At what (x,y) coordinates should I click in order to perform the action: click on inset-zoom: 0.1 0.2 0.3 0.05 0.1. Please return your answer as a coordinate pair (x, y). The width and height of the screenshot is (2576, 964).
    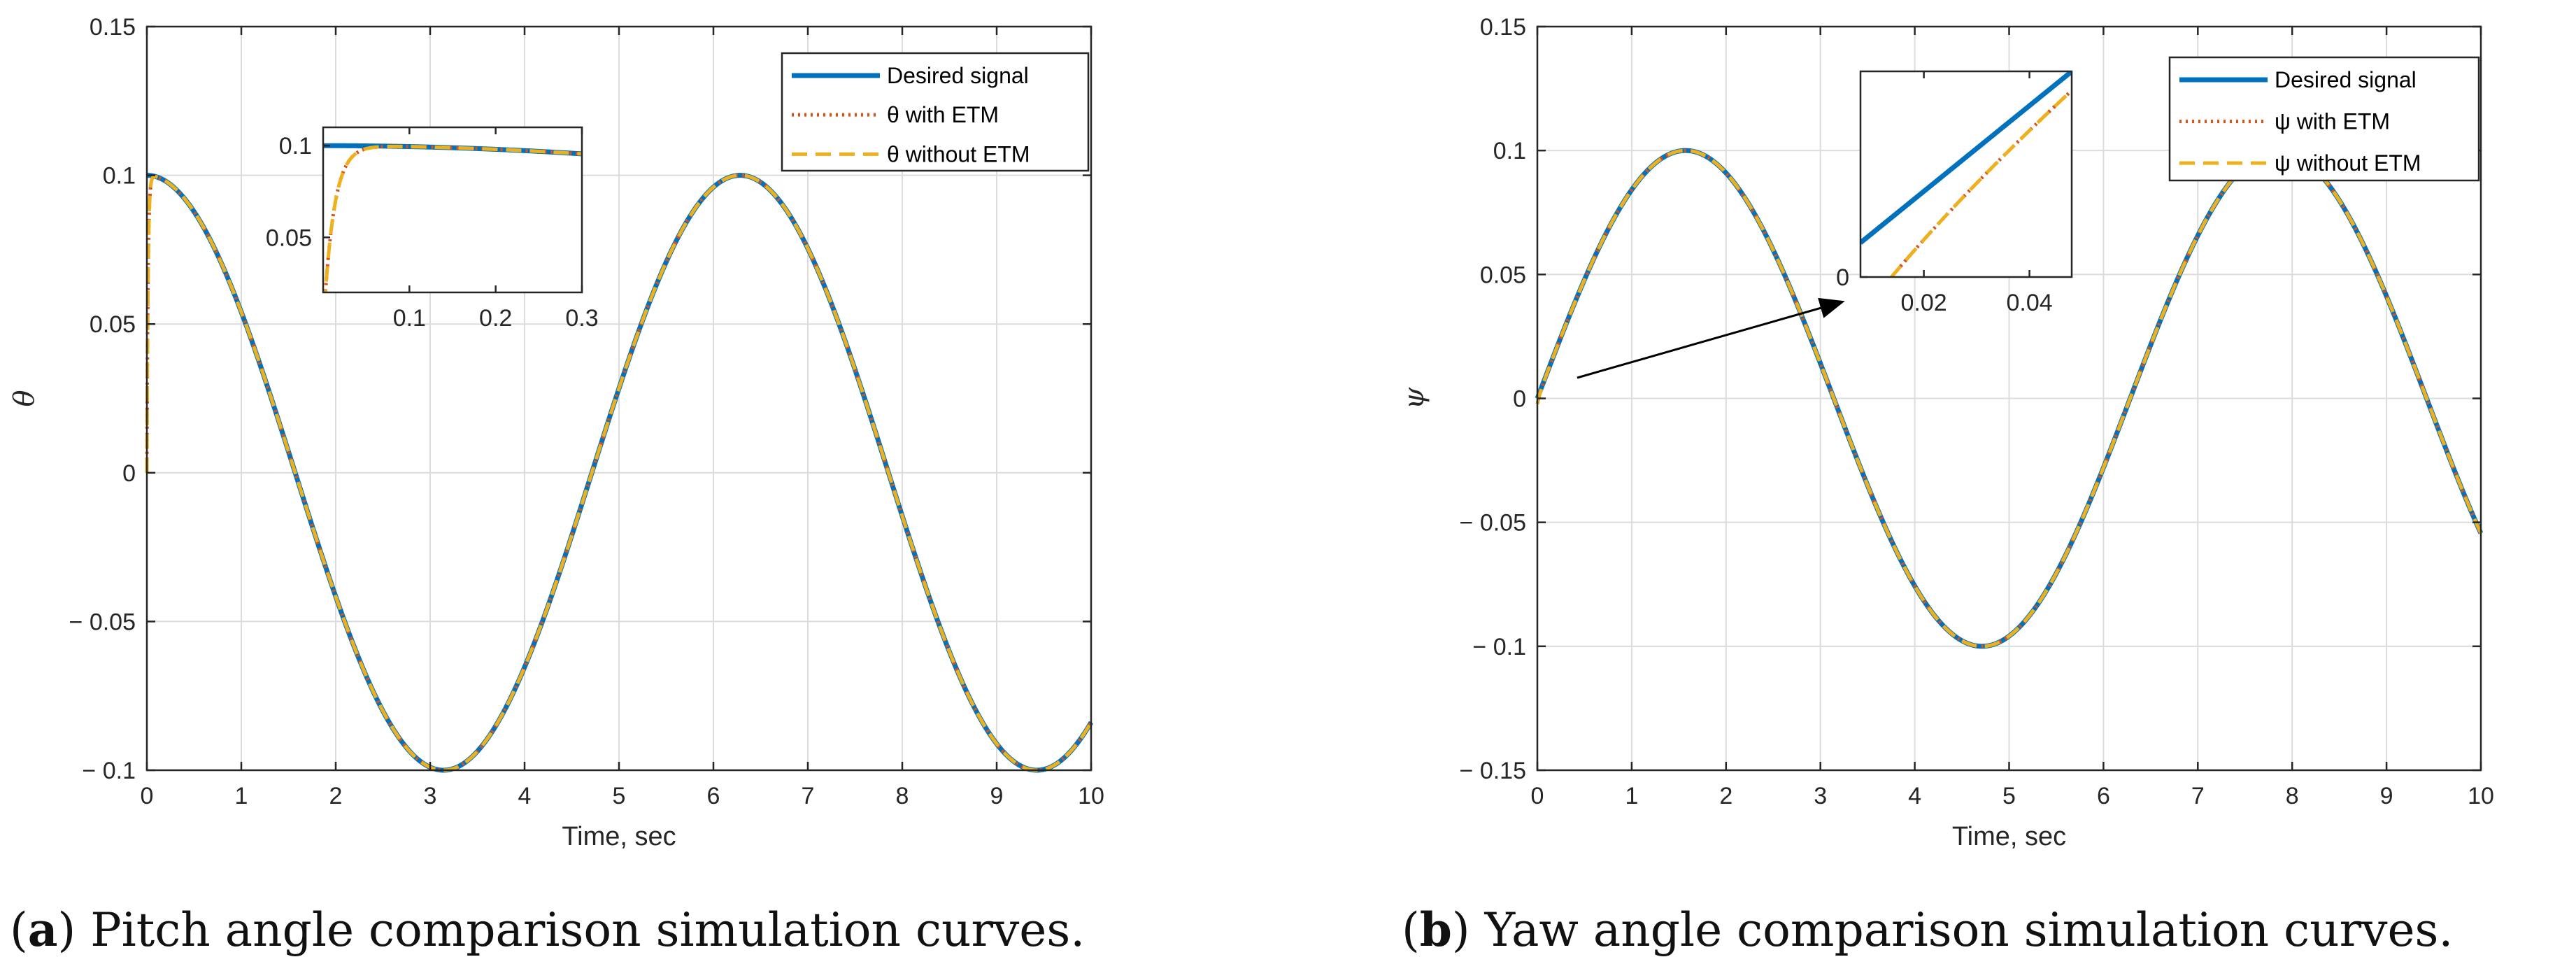
    Looking at the image, I should click on (432, 229).